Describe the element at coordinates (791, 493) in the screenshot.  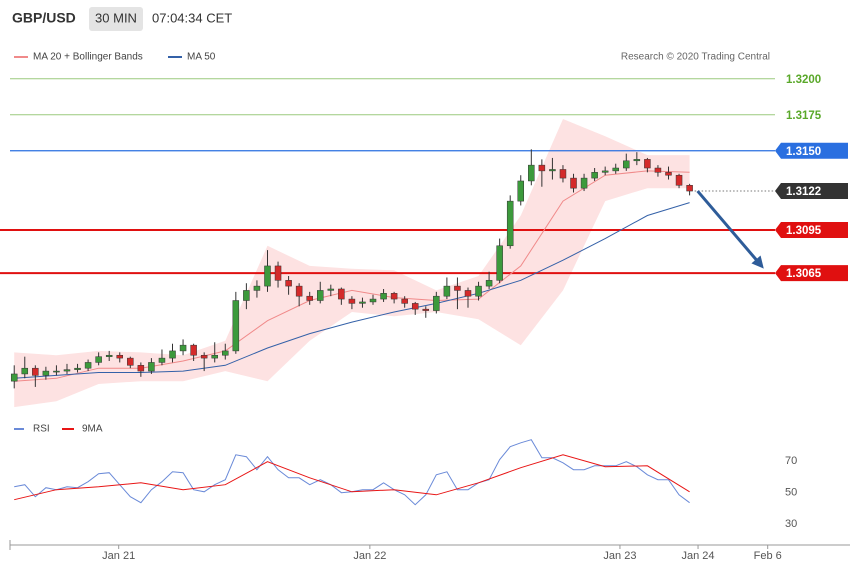
I see `y-tick-label: 50` at that location.